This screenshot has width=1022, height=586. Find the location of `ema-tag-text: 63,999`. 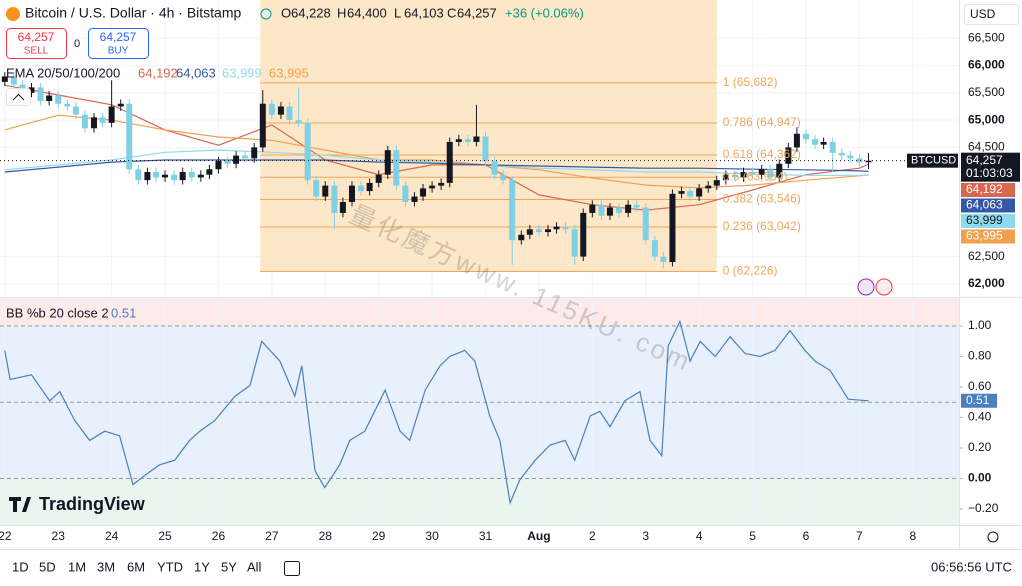

ema-tag-text: 63,999 is located at coordinates (984, 220).